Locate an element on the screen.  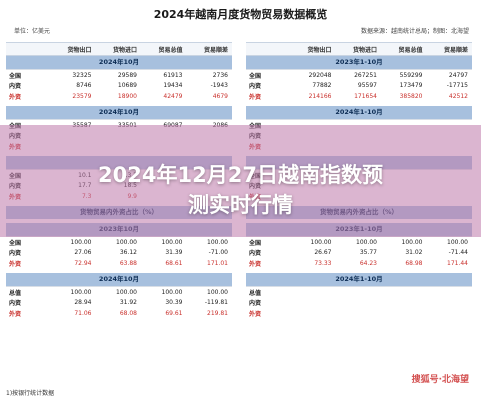
column-total: 贸易总值 is located at coordinates (170, 50).